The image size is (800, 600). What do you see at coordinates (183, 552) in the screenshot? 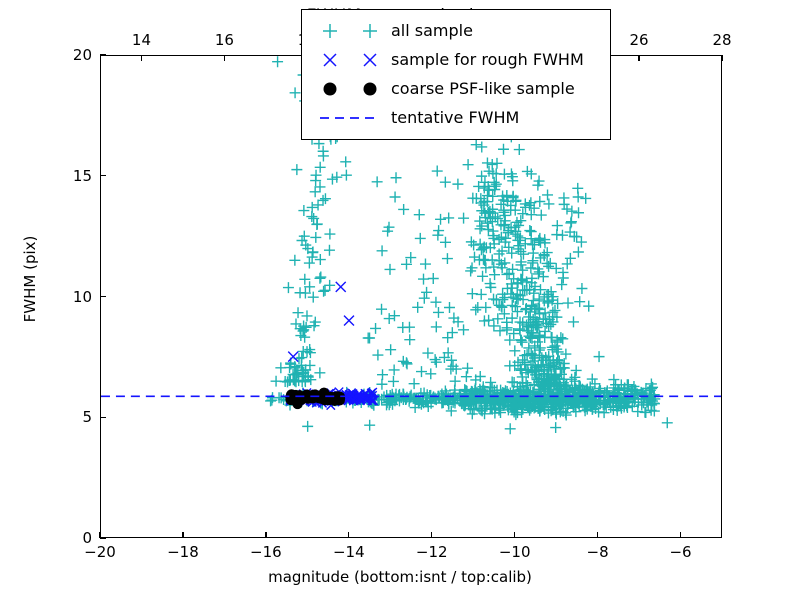
I see `x-tick-label-bottom: −18` at bounding box center [183, 552].